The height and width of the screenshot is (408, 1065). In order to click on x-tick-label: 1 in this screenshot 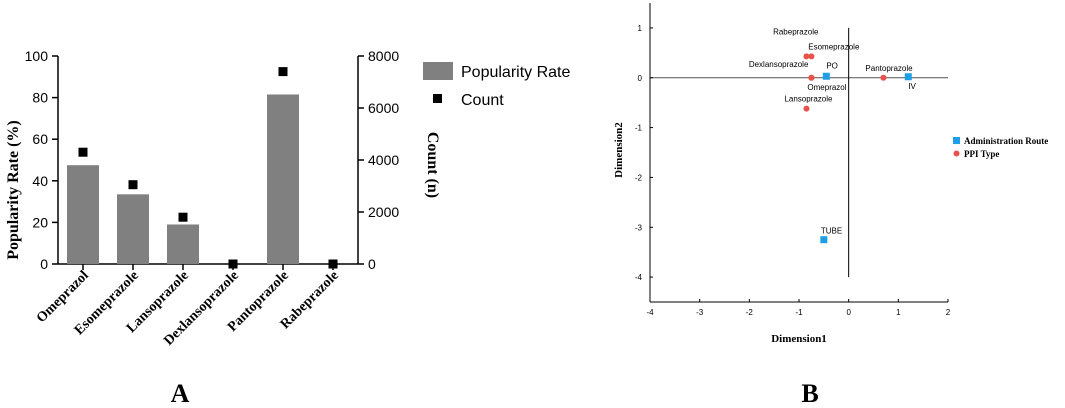, I will do `click(898, 312)`.